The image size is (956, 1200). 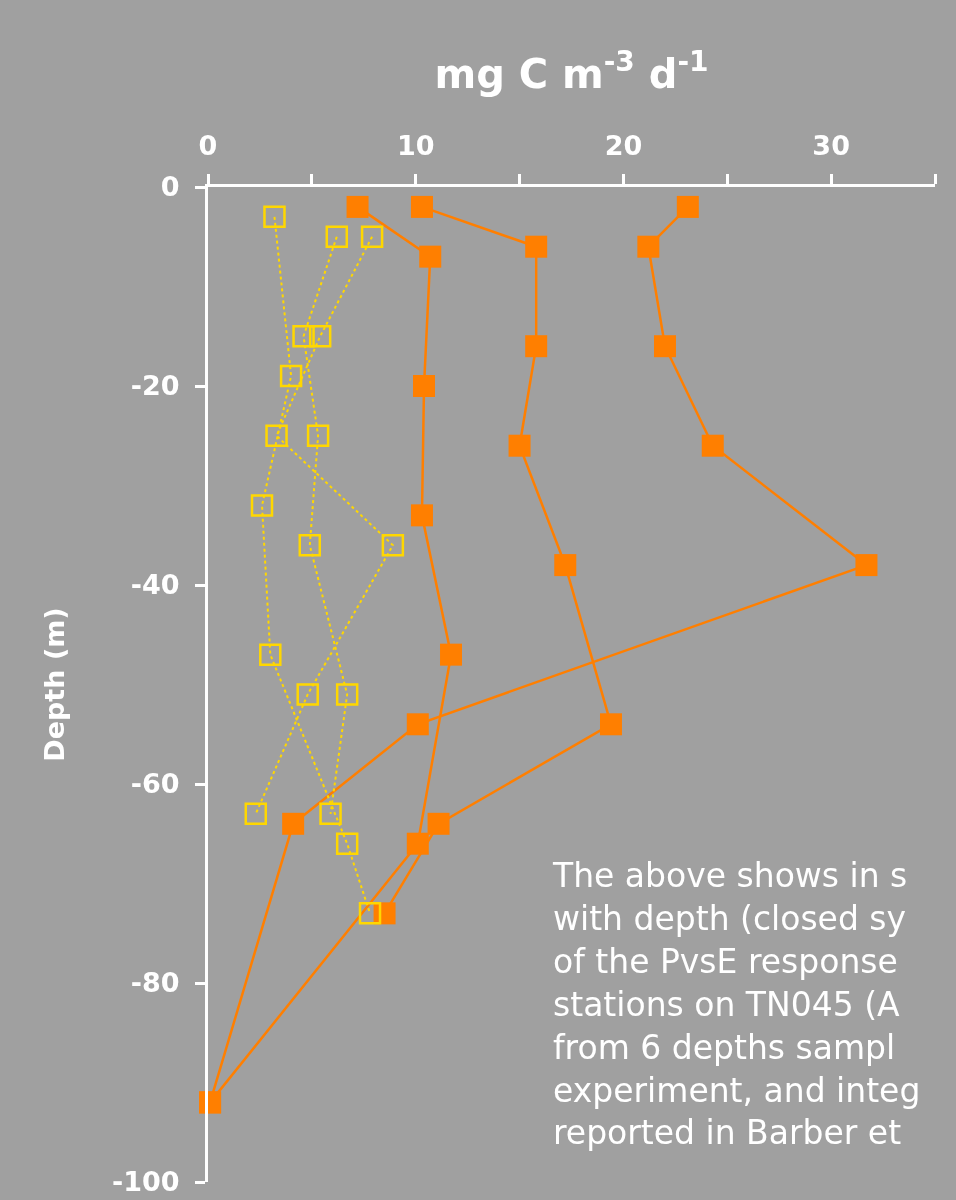 I want to click on y-tick-label: 0, so click(x=170, y=187).